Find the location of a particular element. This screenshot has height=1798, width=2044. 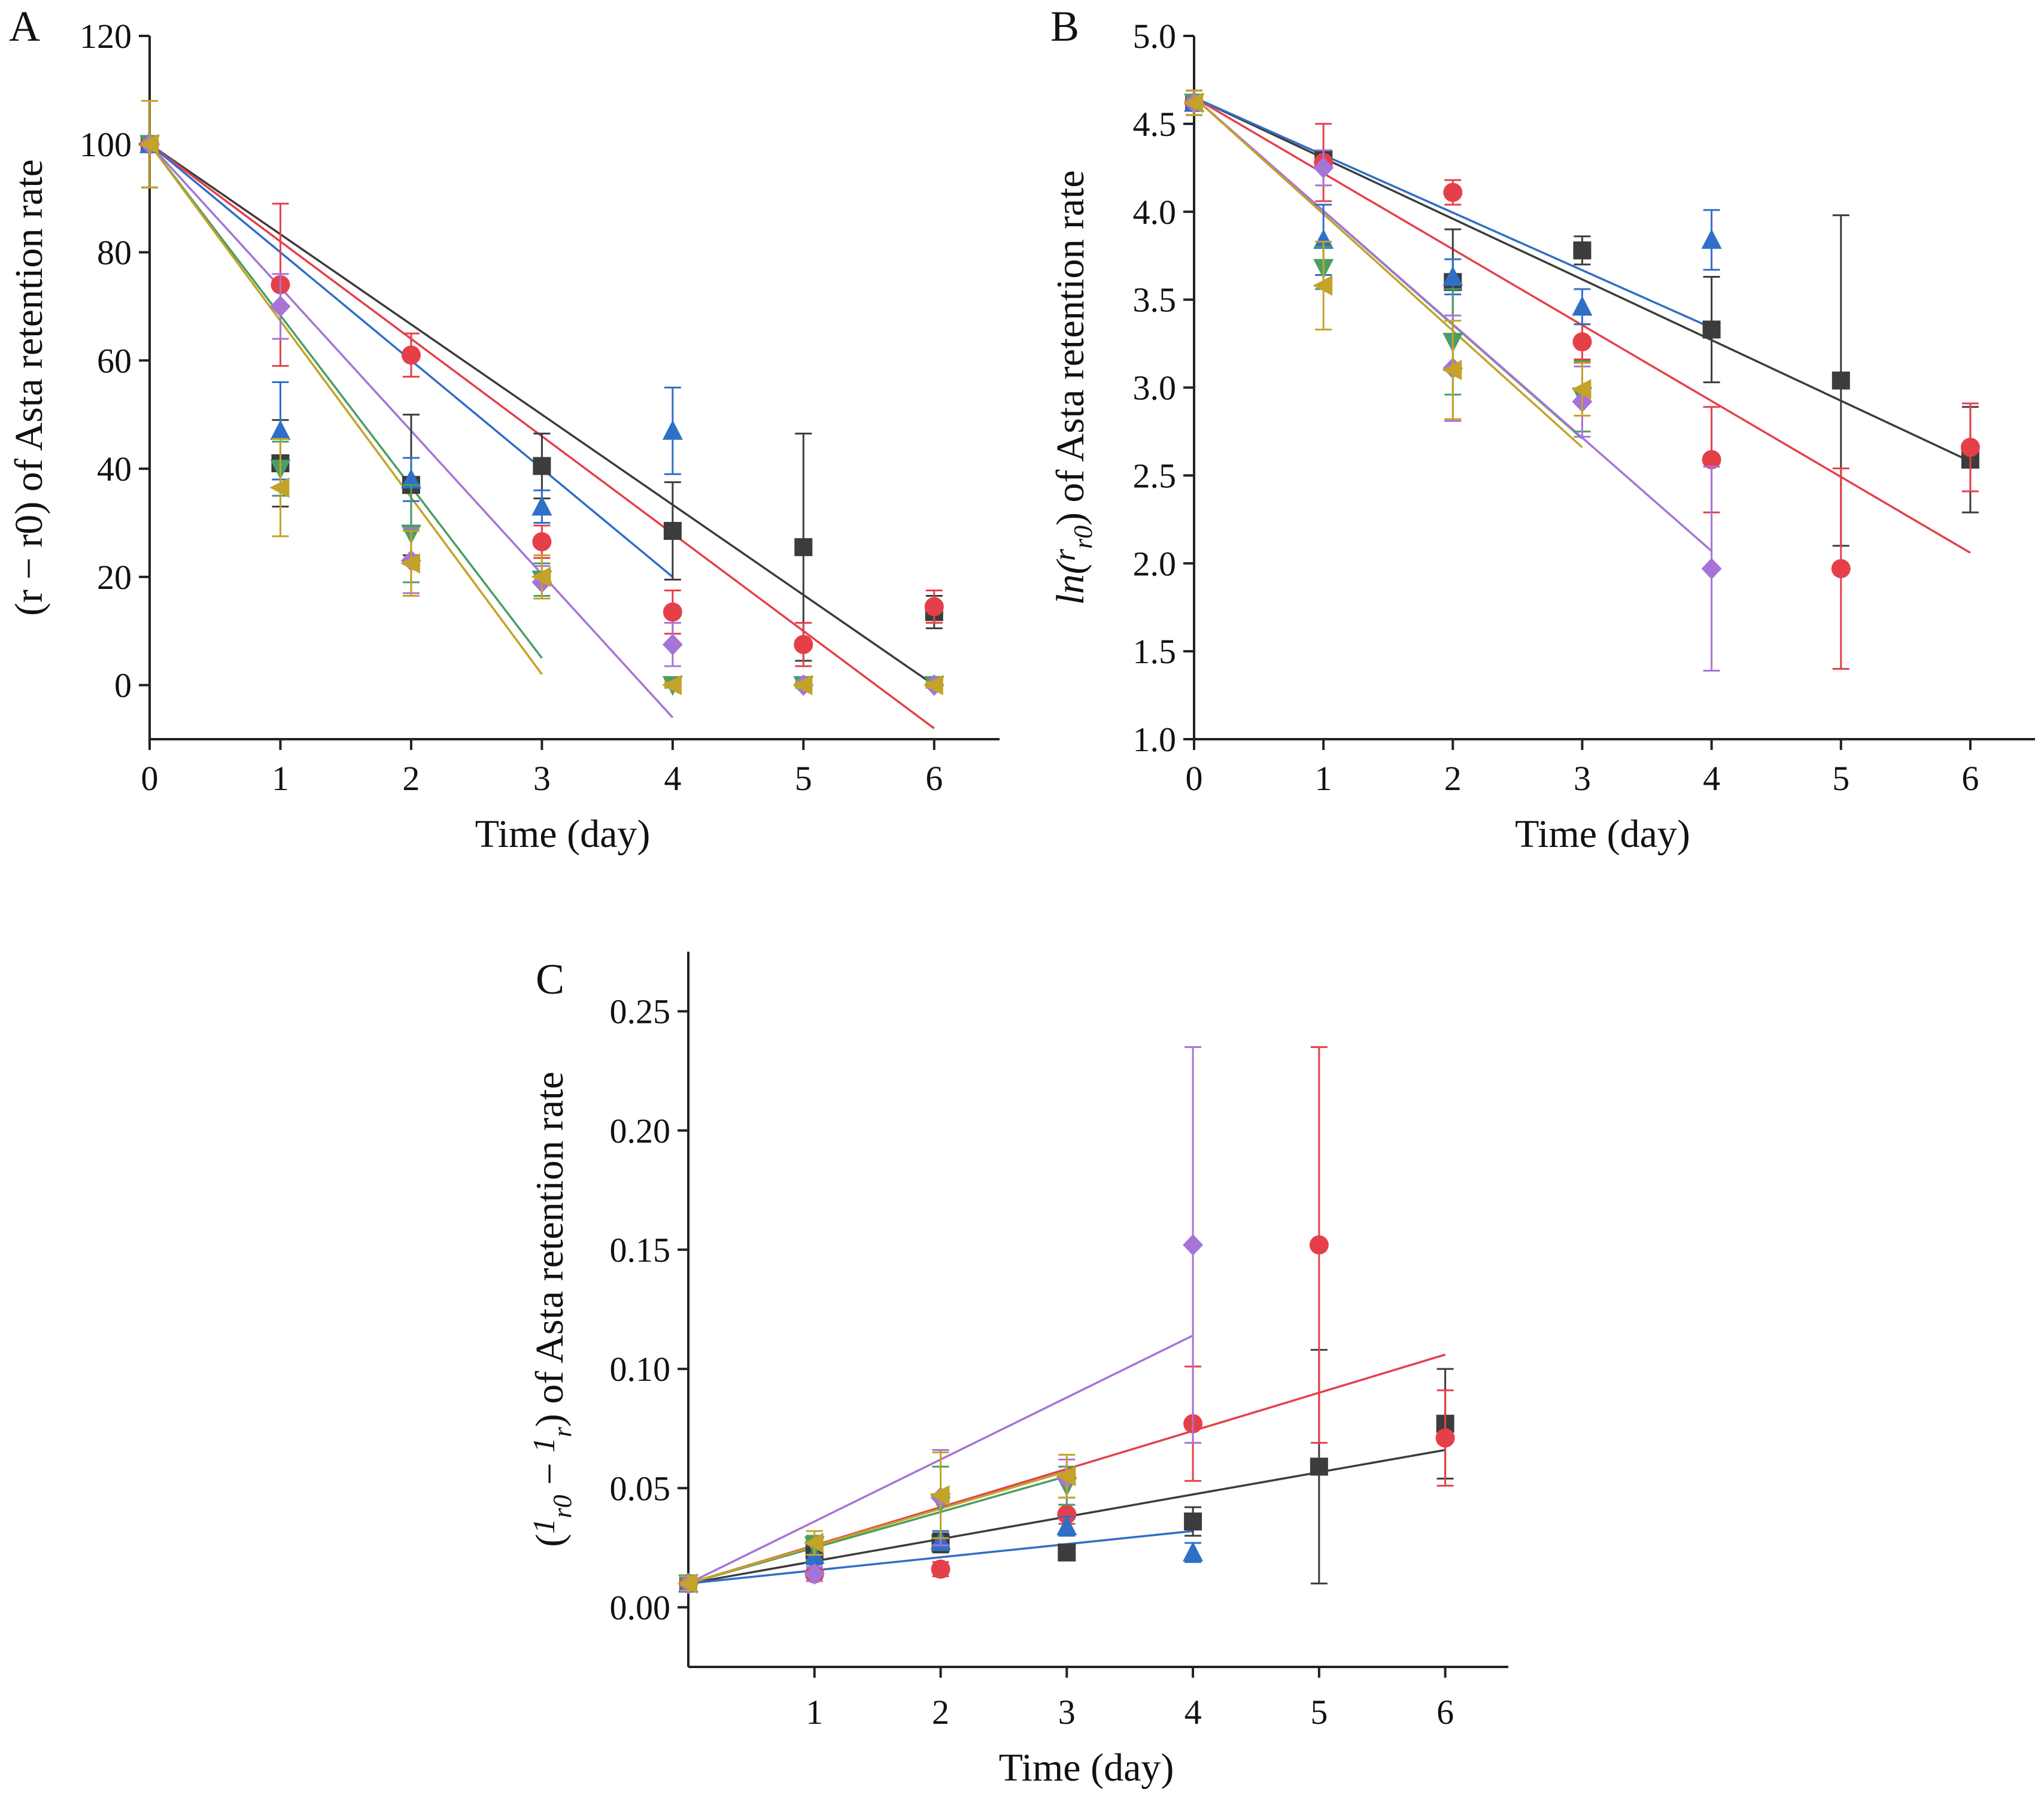

y-tick-label: 0 is located at coordinates (123, 685).